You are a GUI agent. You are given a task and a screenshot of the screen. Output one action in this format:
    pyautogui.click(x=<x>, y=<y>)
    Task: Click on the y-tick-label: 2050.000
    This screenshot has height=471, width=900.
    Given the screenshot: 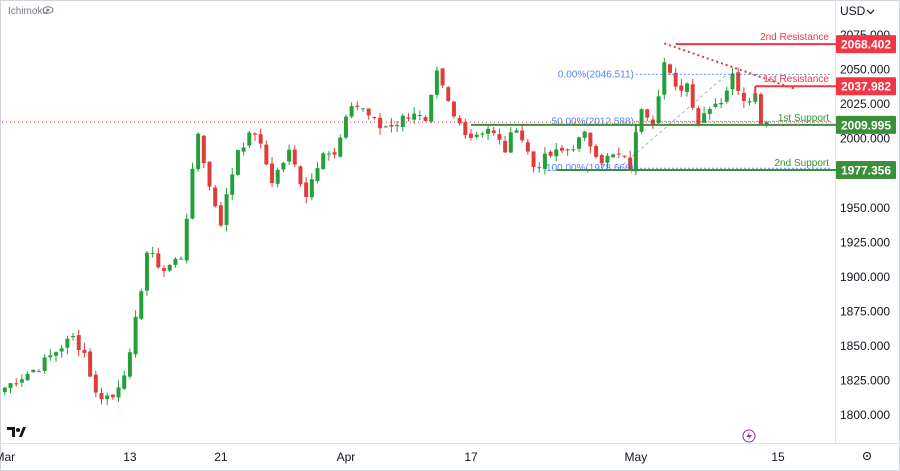 What is the action you would take?
    pyautogui.click(x=865, y=70)
    